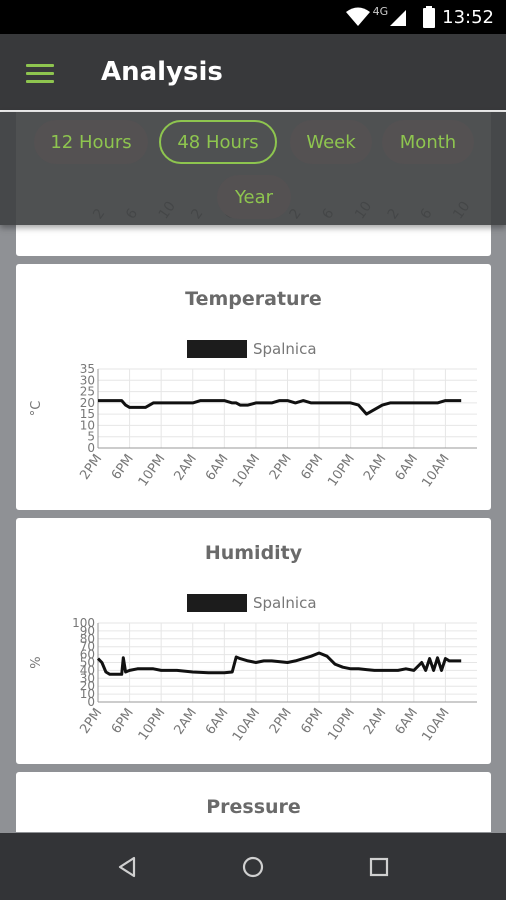  Describe the element at coordinates (87, 639) in the screenshot. I see `y-tick-label: 80` at that location.